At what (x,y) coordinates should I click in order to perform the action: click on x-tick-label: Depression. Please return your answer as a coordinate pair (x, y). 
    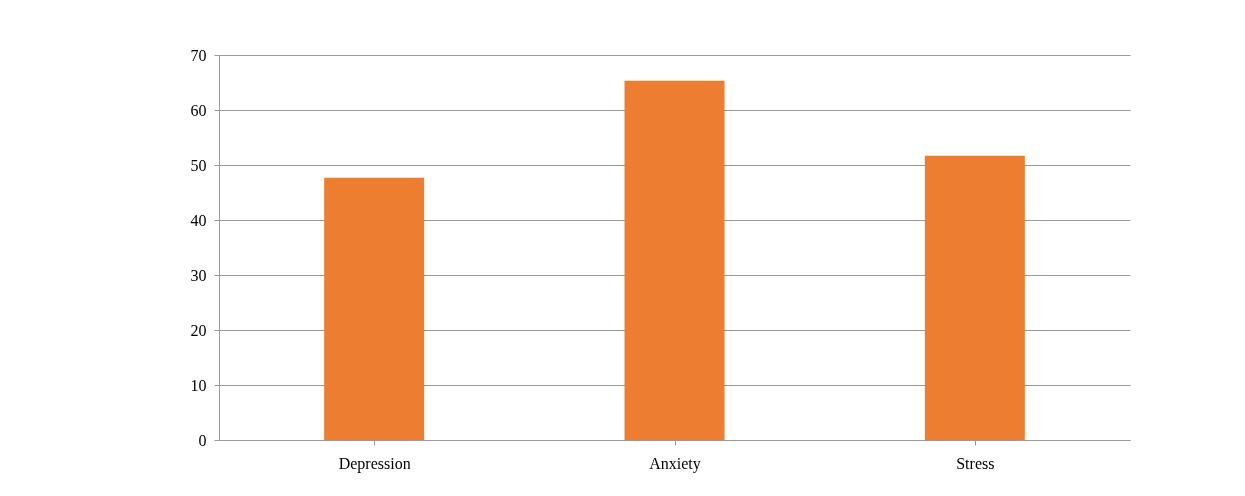
    Looking at the image, I should click on (374, 463).